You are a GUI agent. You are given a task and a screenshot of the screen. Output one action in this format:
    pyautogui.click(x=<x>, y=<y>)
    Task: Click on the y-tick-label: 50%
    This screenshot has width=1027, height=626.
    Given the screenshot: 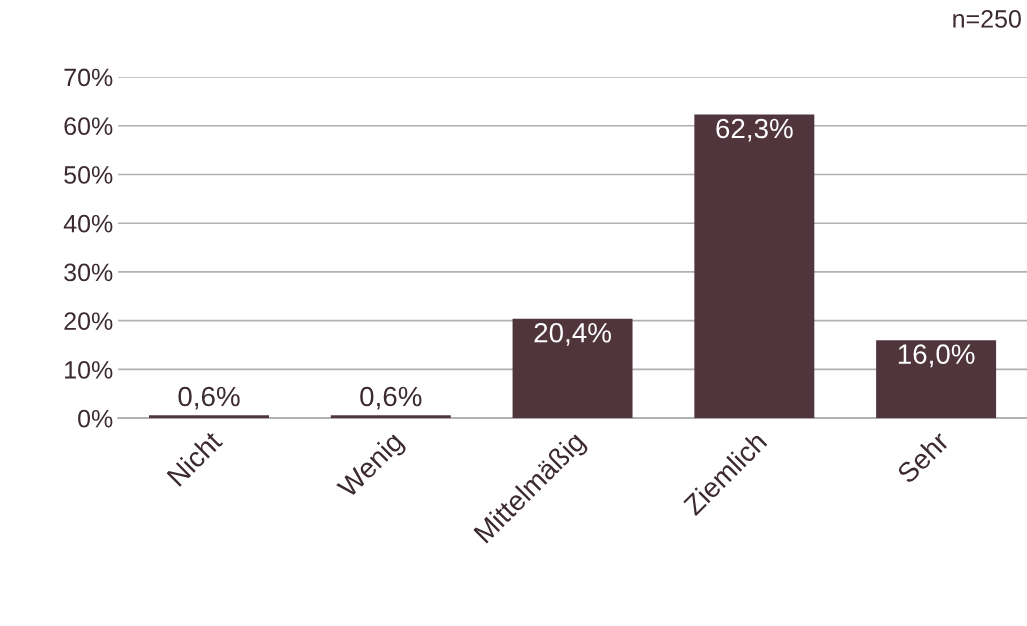 What is the action you would take?
    pyautogui.click(x=88, y=175)
    